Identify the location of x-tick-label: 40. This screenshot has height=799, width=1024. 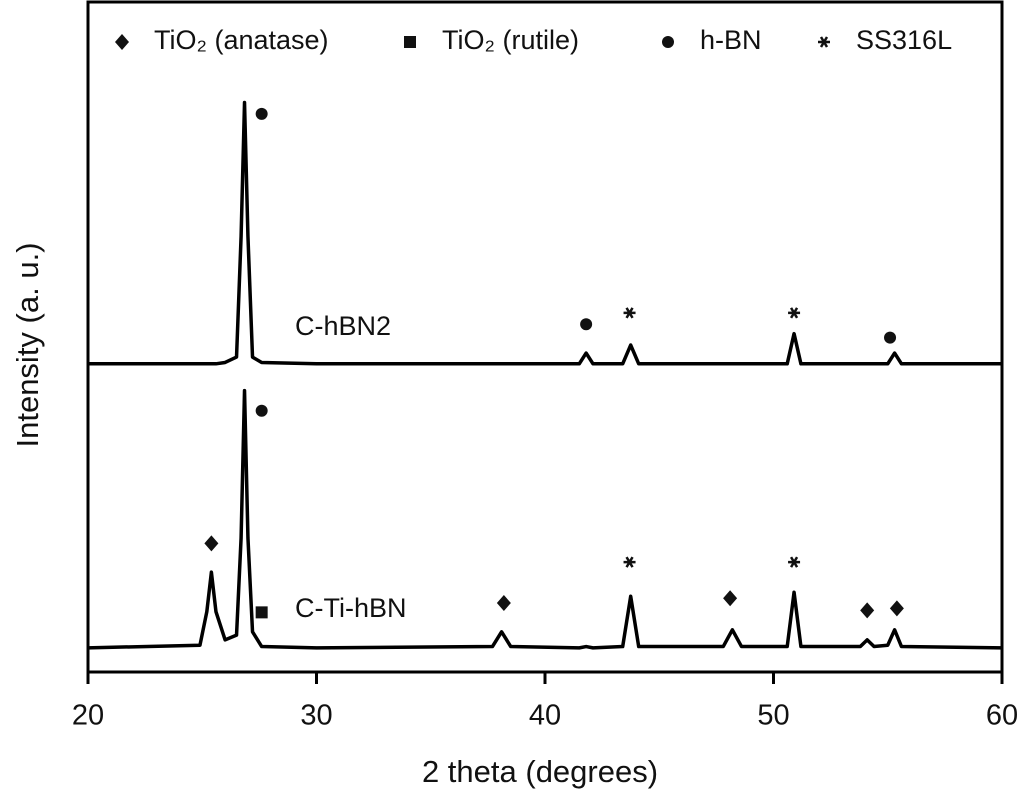
(545, 716).